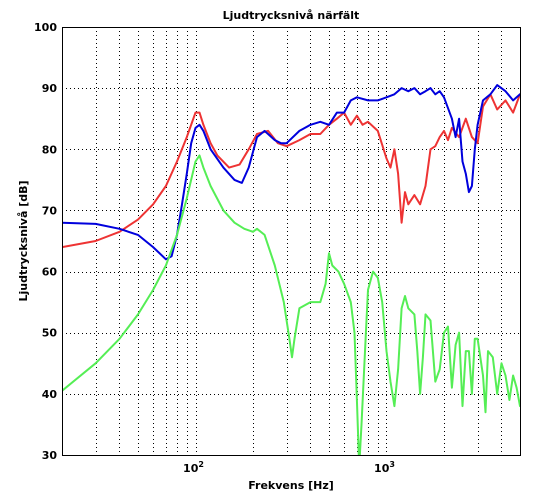  What do you see at coordinates (45, 27) in the screenshot?
I see `y-tick-label: 100` at bounding box center [45, 27].